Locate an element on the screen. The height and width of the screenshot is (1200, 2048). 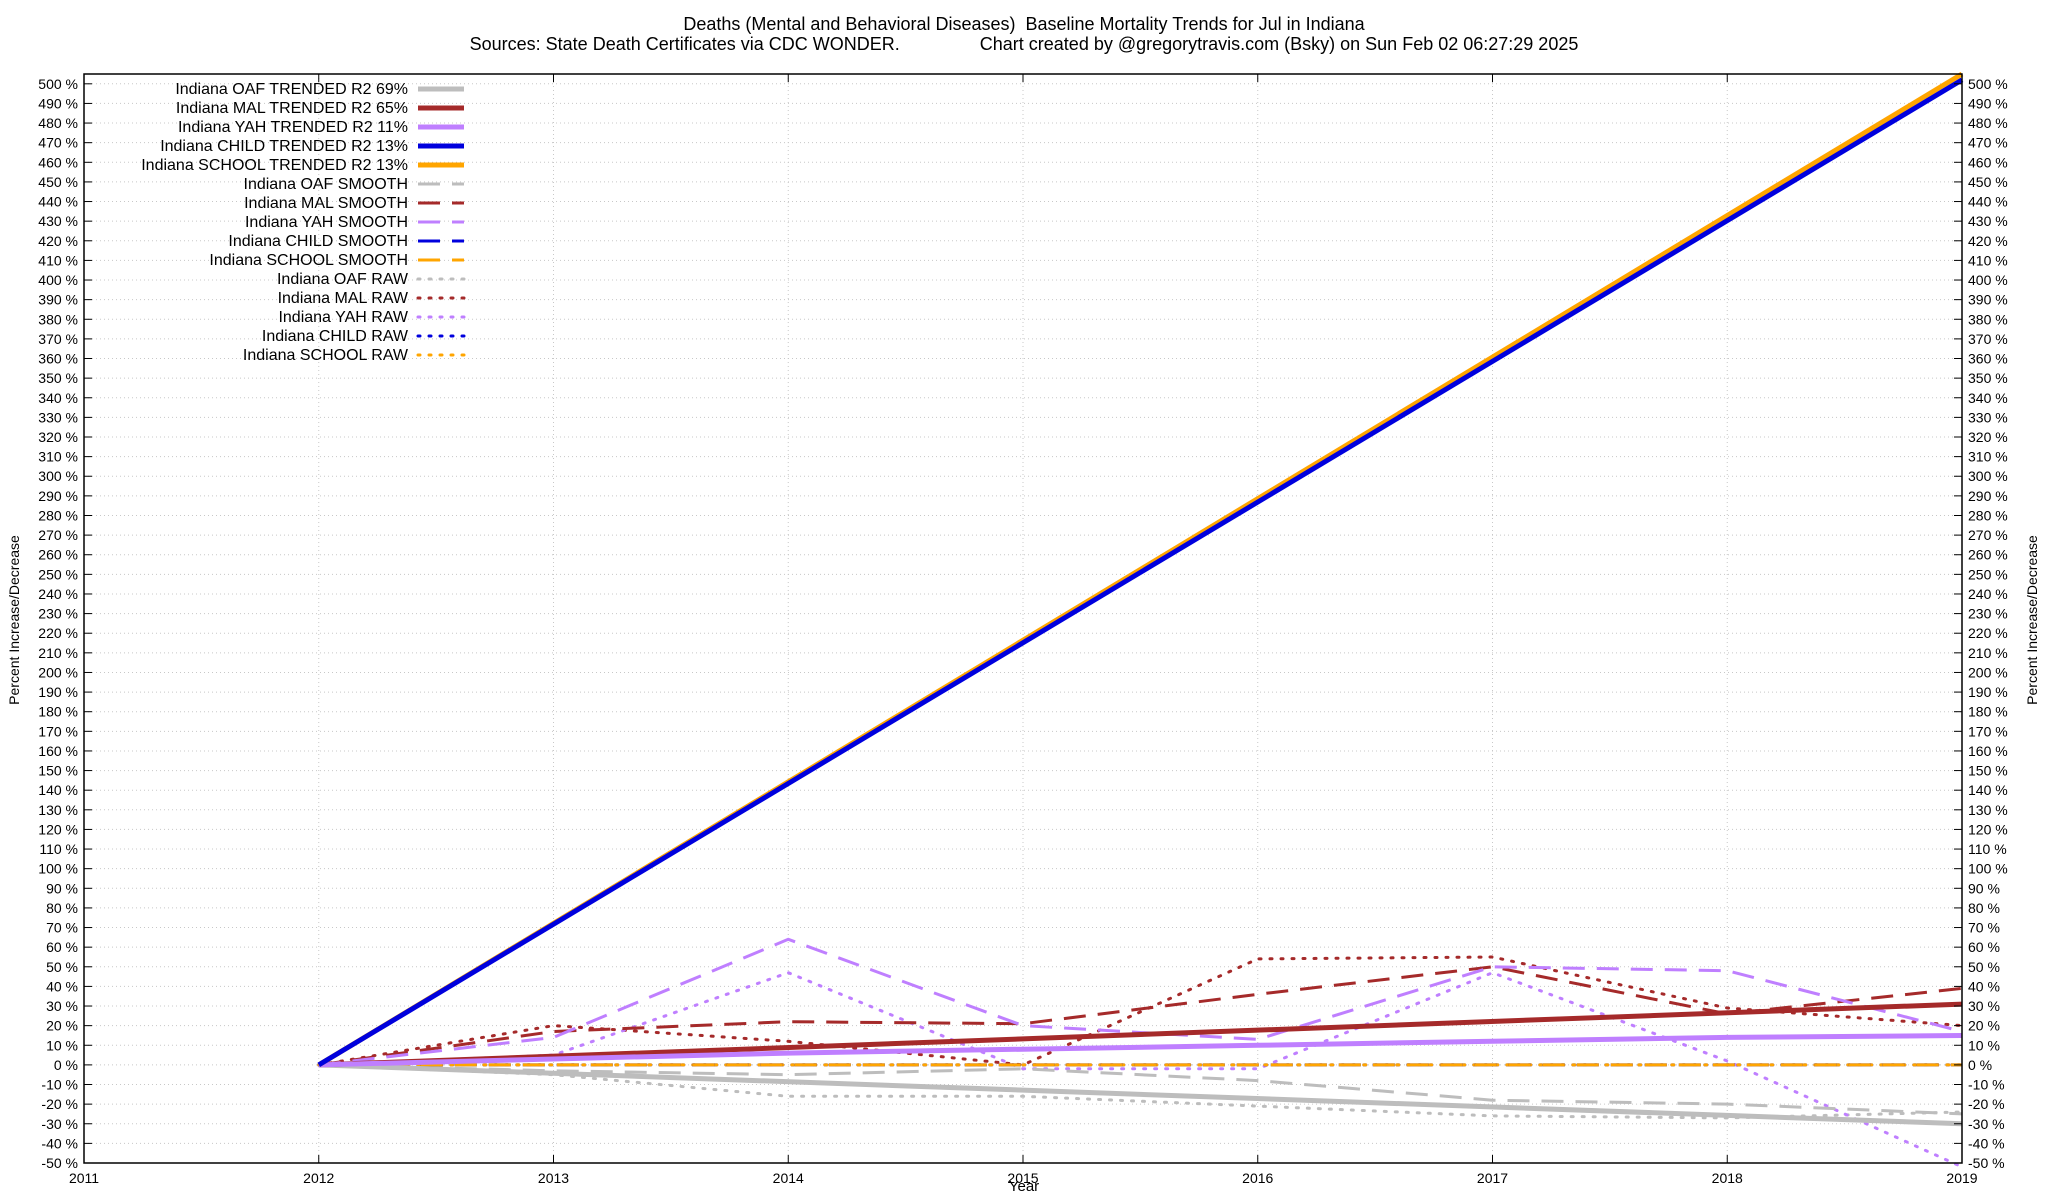
y-tick-label-left: 420 % is located at coordinates (58, 241).